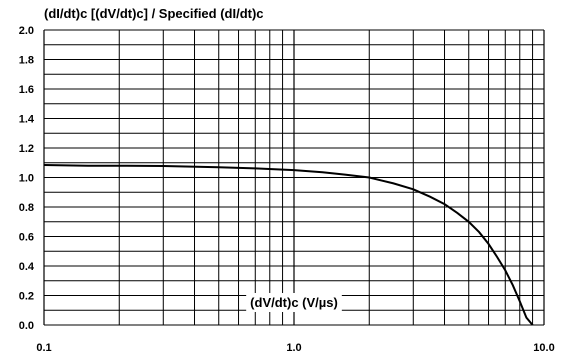 Image resolution: width=570 pixels, height=360 pixels. I want to click on x-axis-label: (dV/dt)c (V/µs), so click(294, 302).